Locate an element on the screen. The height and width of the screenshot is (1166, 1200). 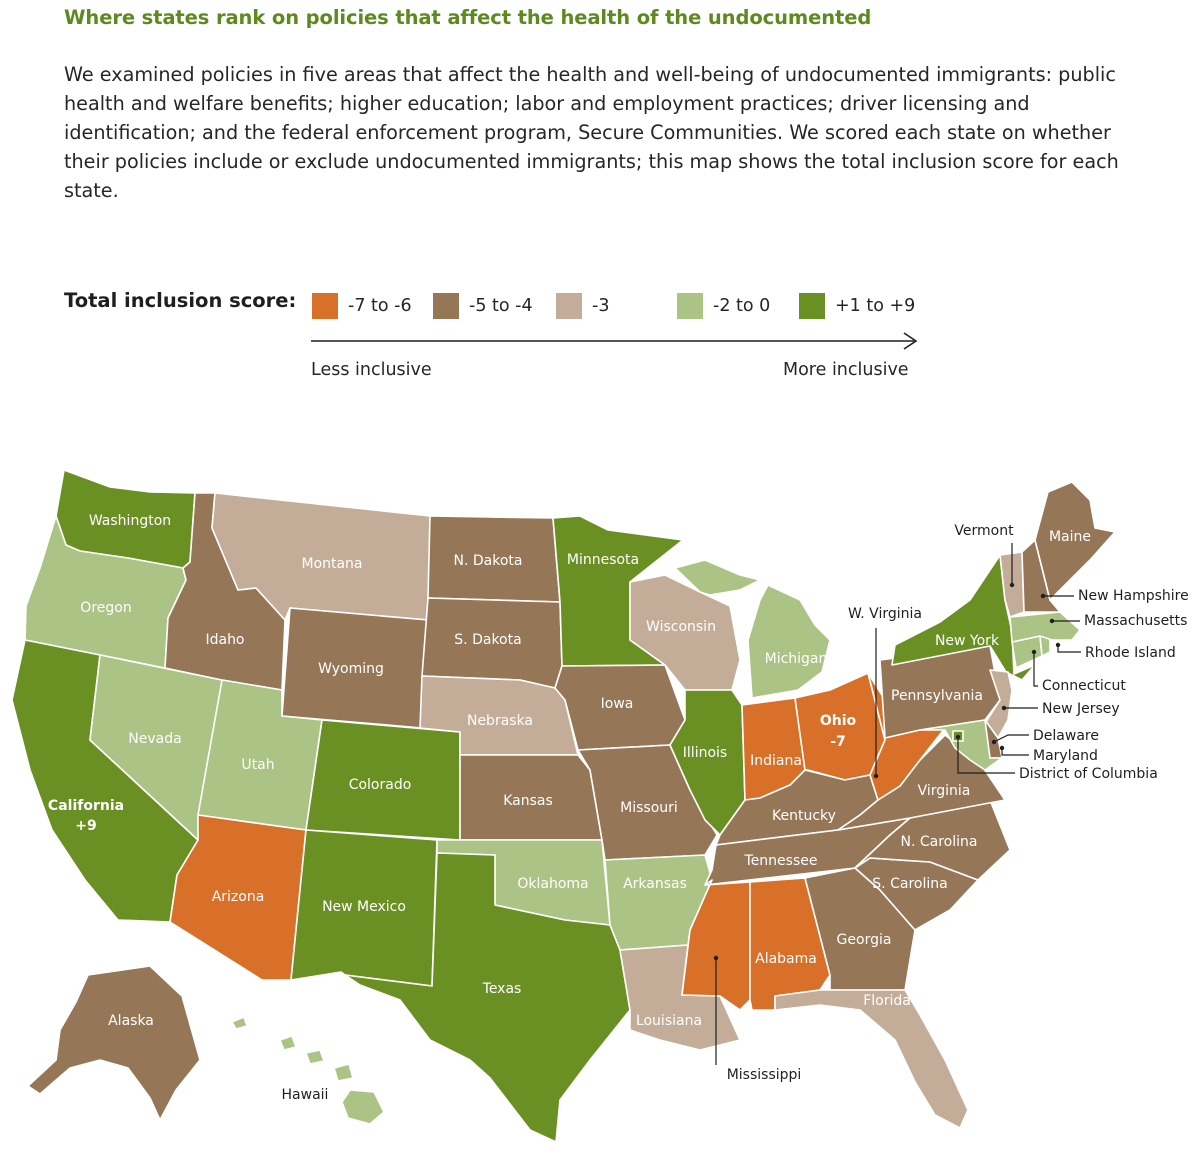
state-wisconsin is located at coordinates (685, 632).